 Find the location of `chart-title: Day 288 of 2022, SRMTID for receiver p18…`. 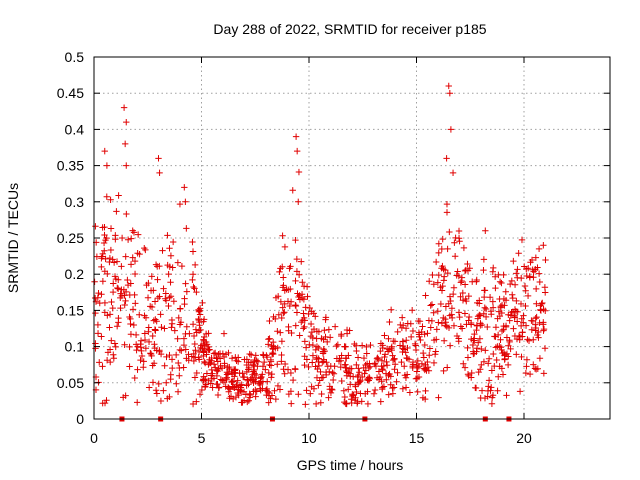

chart-title: Day 288 of 2022, SRMTID for receiver p18… is located at coordinates (349, 29).